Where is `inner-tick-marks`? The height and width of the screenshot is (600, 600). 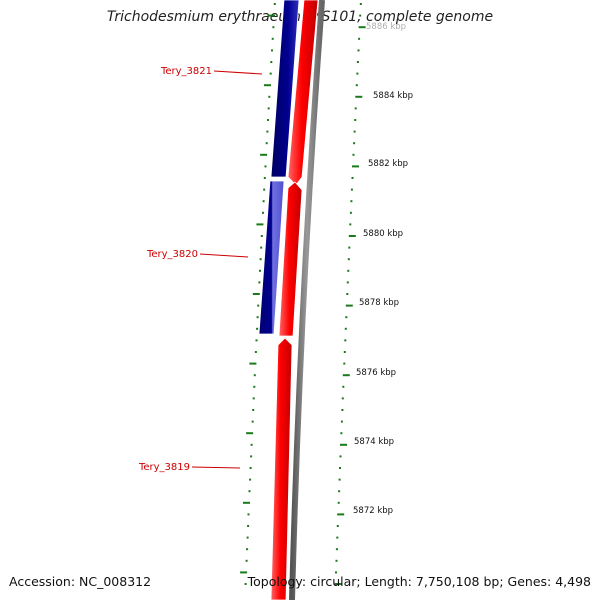
inner-tick-marks is located at coordinates (258, 294).